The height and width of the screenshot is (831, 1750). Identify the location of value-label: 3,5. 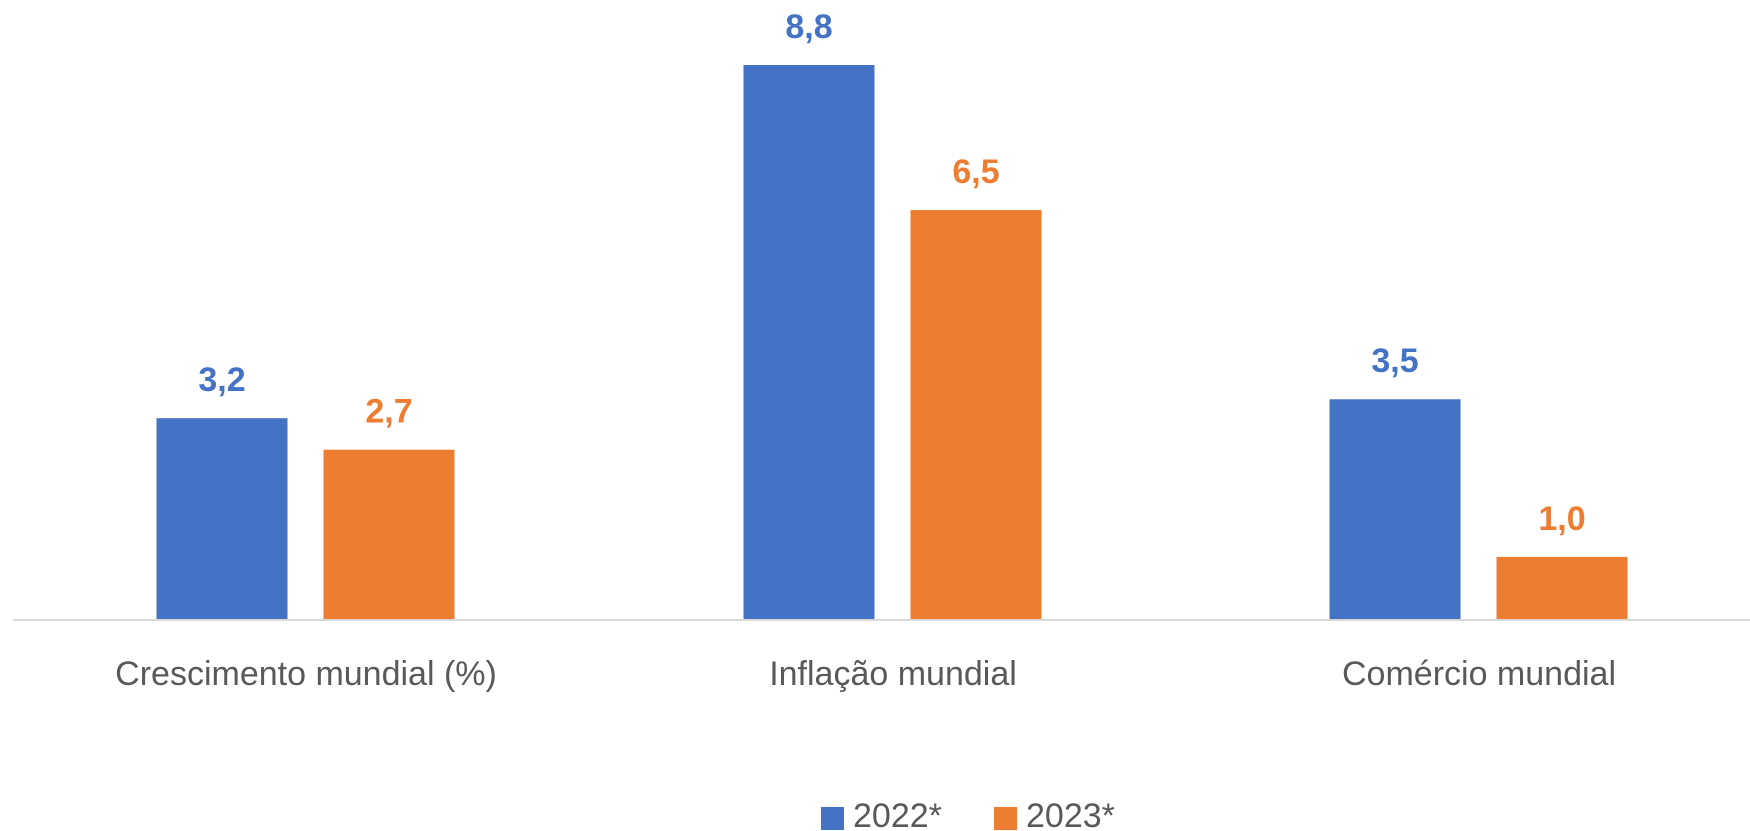
(1394, 361).